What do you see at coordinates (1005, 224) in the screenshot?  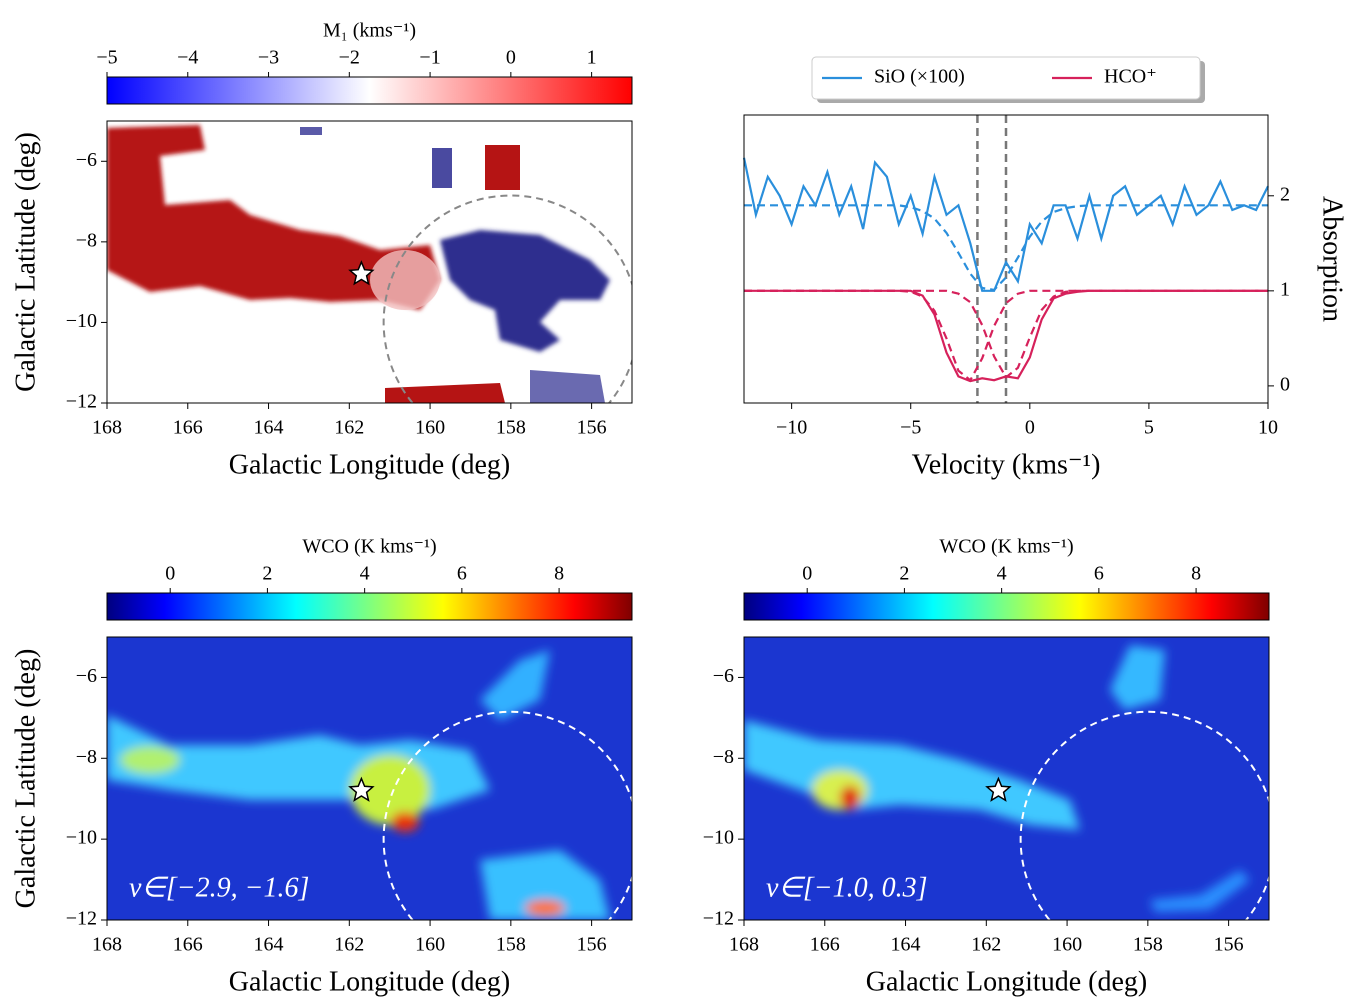 I see `data-line` at bounding box center [1005, 224].